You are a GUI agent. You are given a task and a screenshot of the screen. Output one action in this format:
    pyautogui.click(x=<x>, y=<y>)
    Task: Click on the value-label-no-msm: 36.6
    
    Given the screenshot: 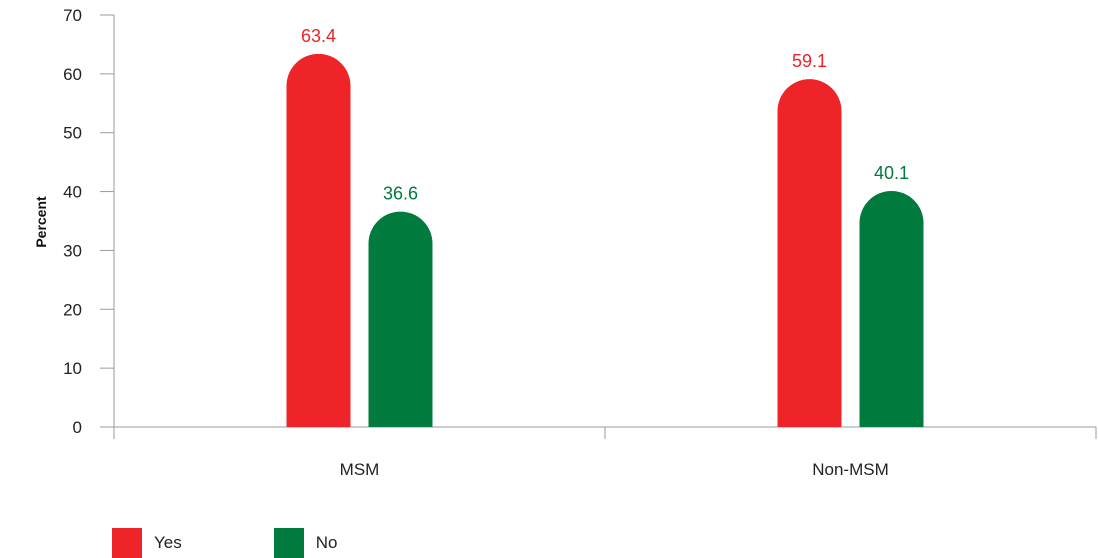 What is the action you would take?
    pyautogui.click(x=400, y=194)
    